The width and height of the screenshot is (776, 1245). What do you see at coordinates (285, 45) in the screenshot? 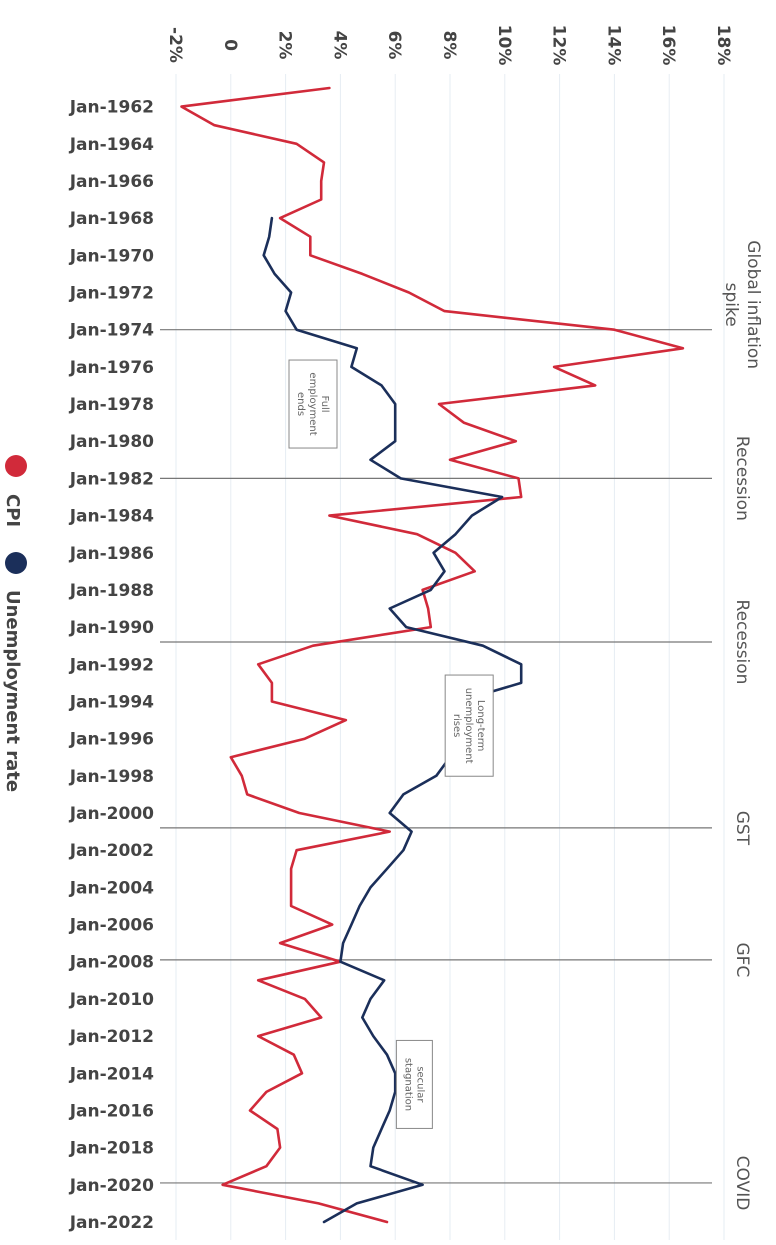
I see `value-tick-label: 2%` at bounding box center [285, 45].